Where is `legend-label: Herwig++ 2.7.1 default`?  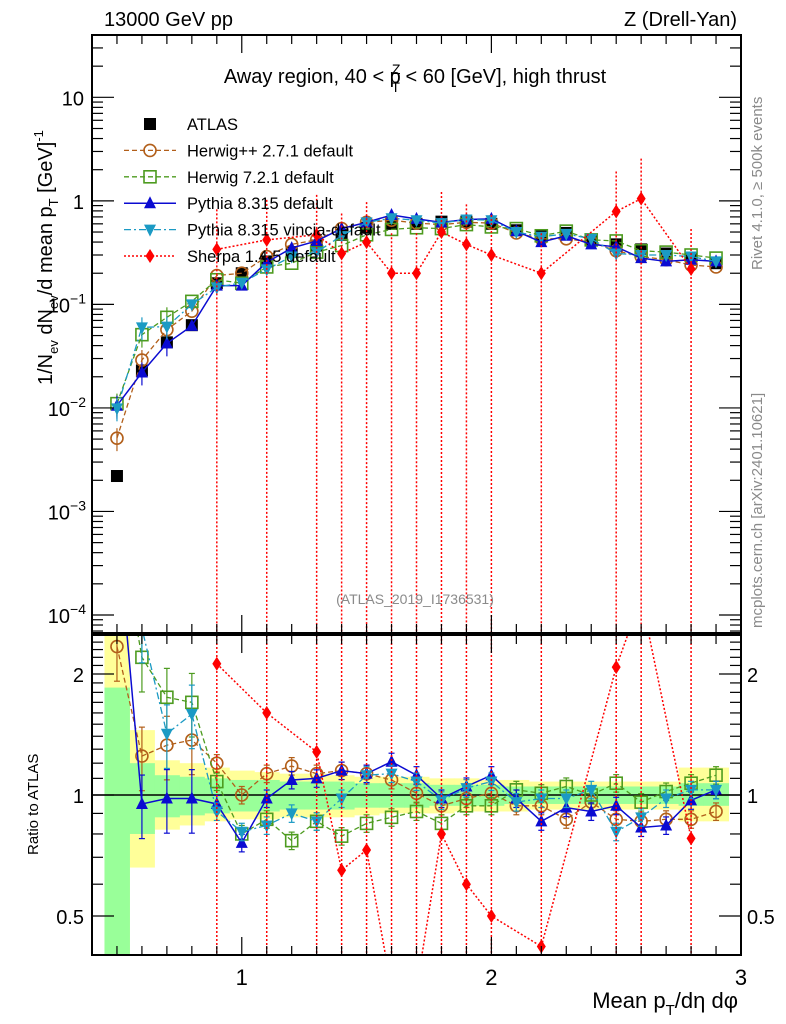
legend-label: Herwig++ 2.7.1 default is located at coordinates (270, 151).